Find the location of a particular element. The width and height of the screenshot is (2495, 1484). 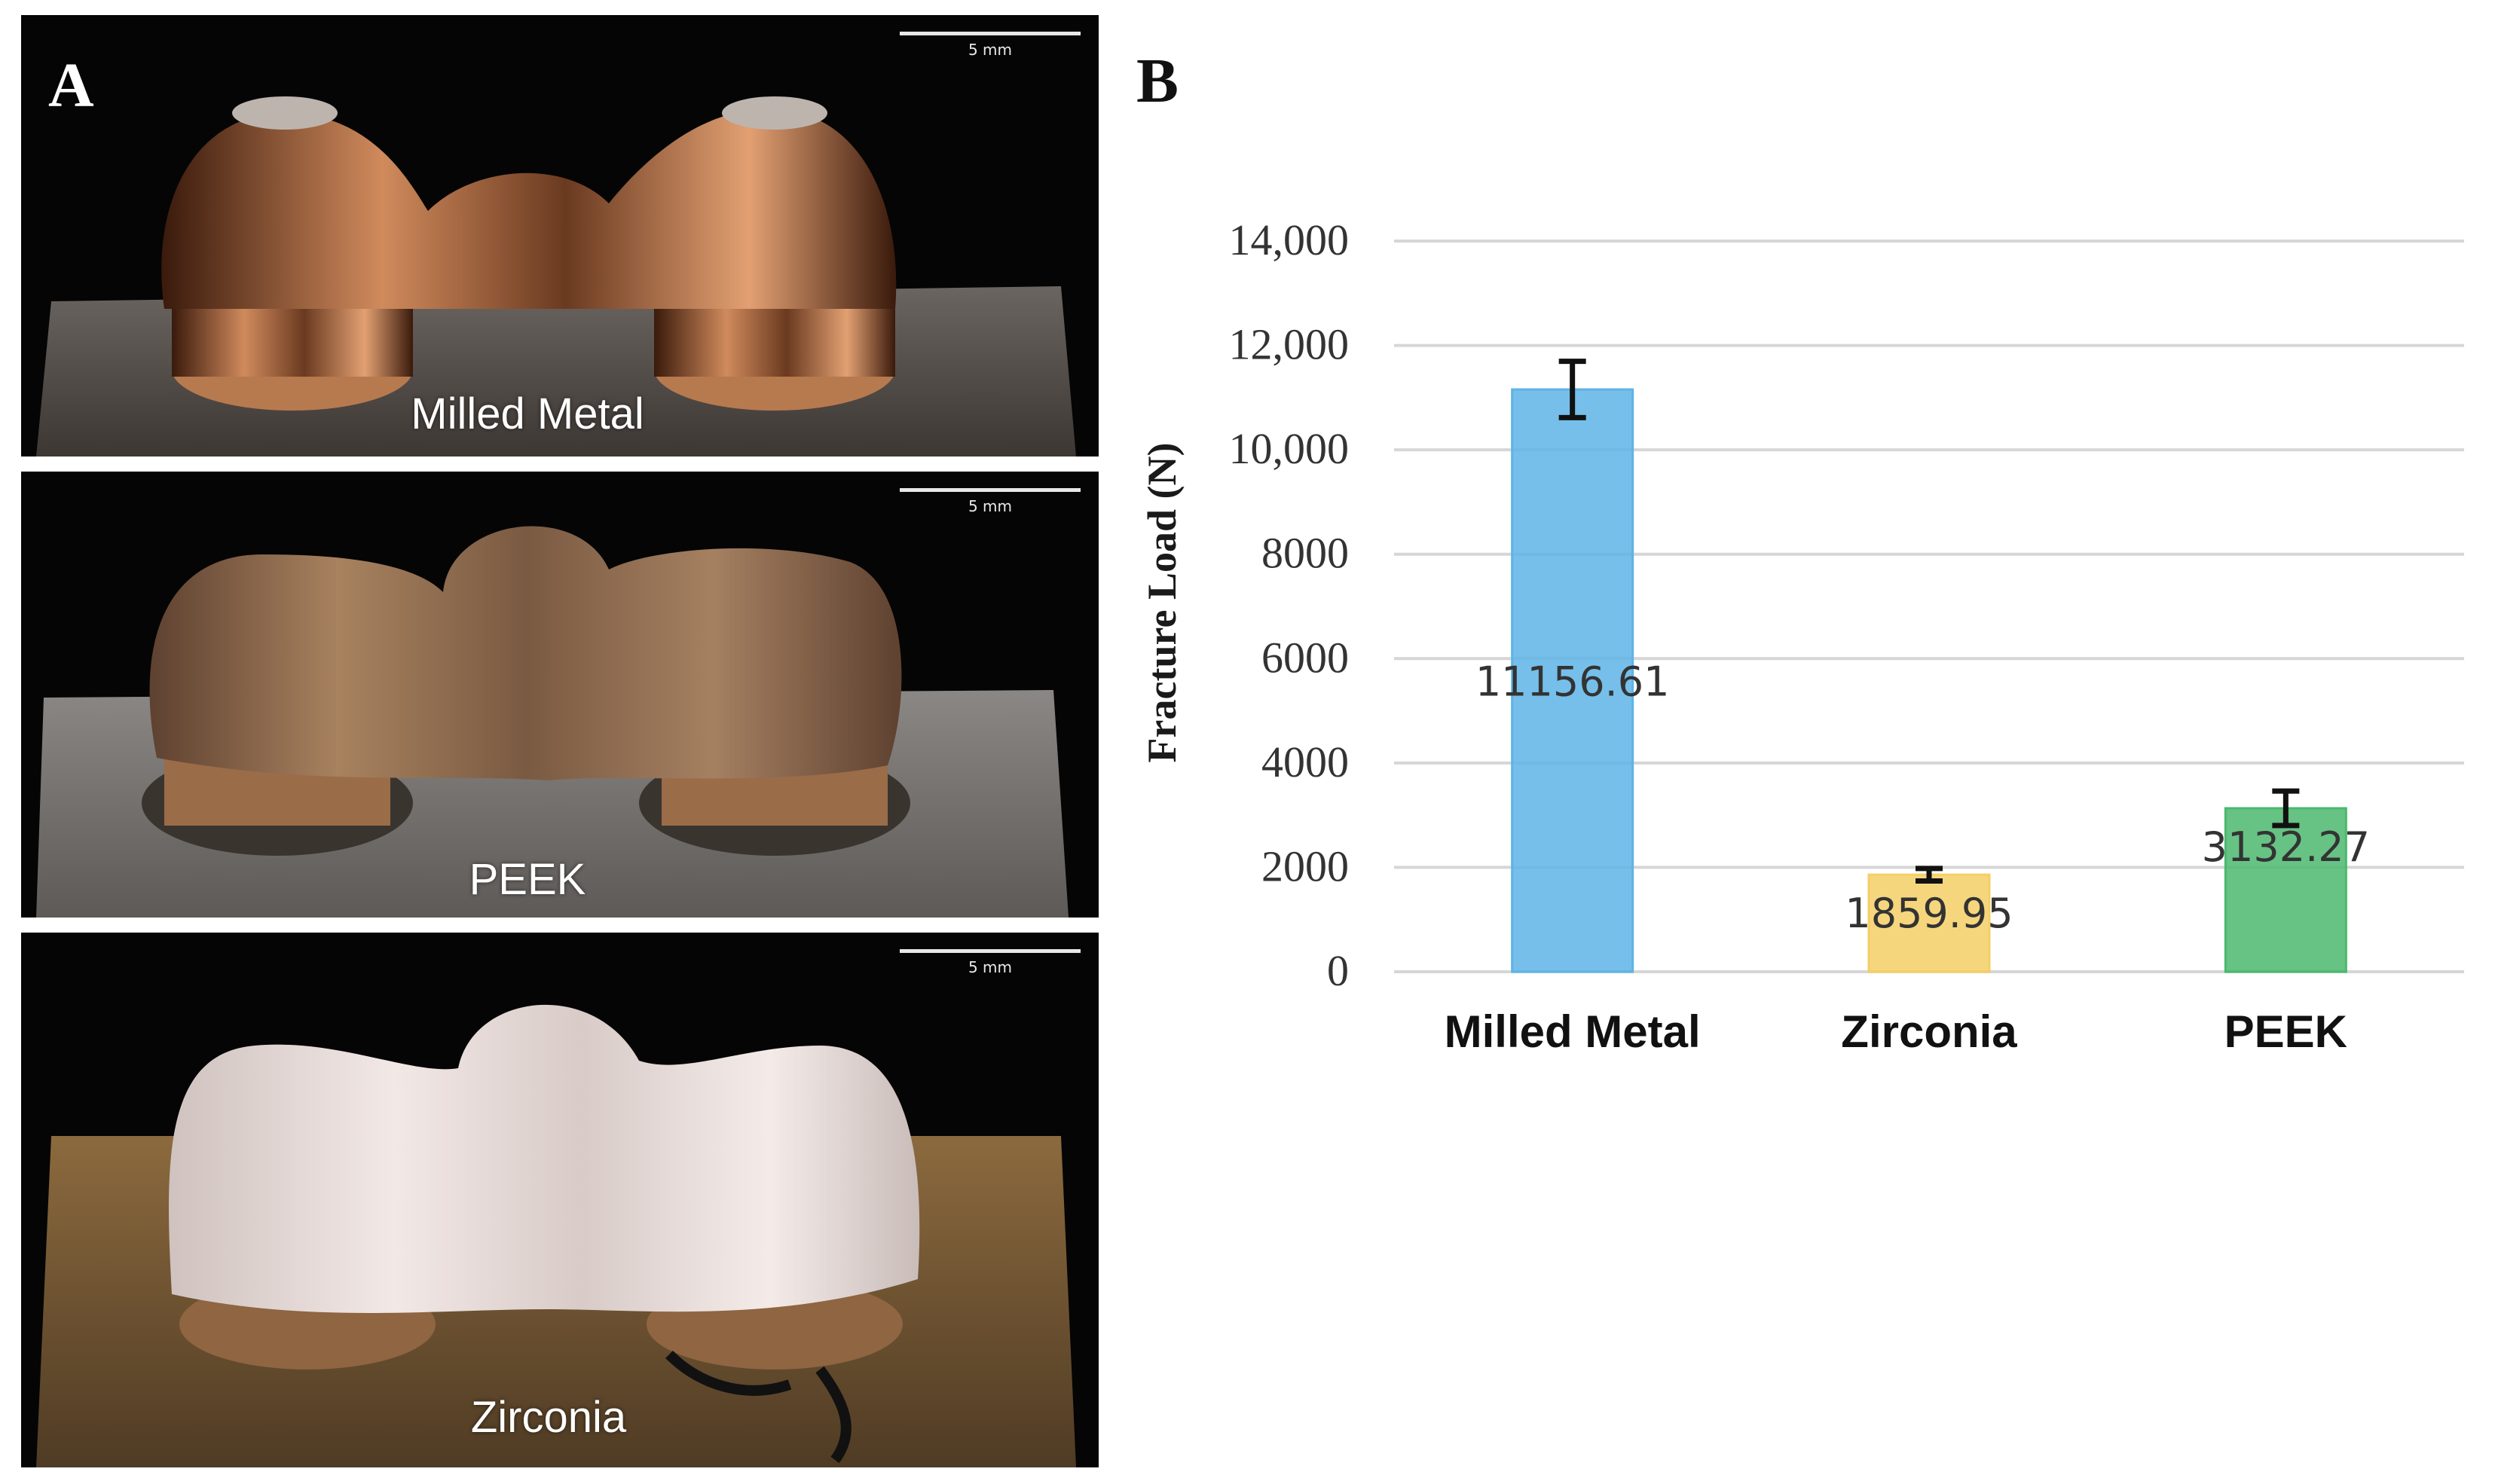

photo-label-peek: PEEK is located at coordinates (527, 879).